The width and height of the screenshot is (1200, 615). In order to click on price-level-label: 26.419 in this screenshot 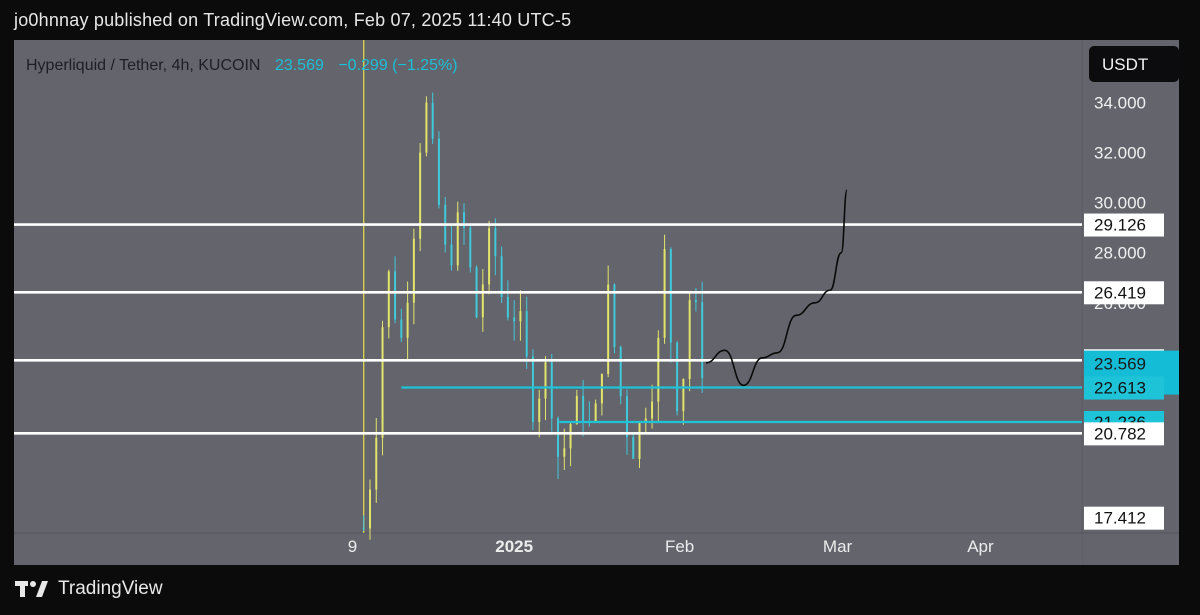, I will do `click(1124, 293)`.